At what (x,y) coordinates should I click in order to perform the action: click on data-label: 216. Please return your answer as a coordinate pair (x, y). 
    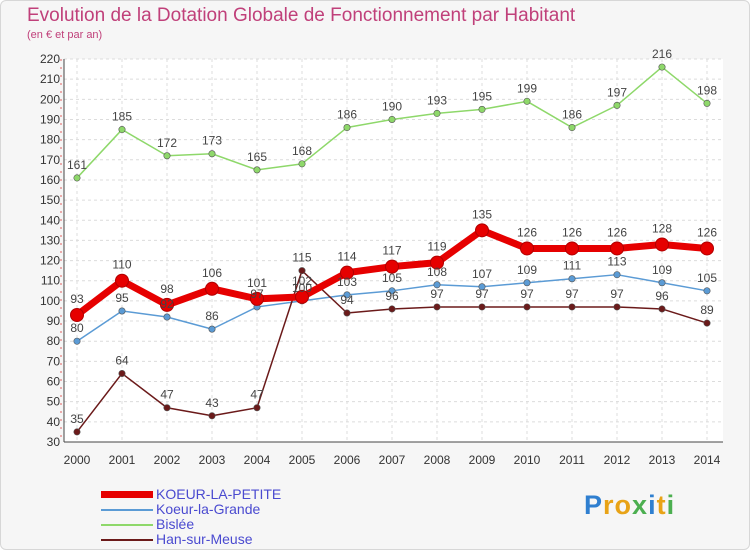
    Looking at the image, I should click on (662, 54).